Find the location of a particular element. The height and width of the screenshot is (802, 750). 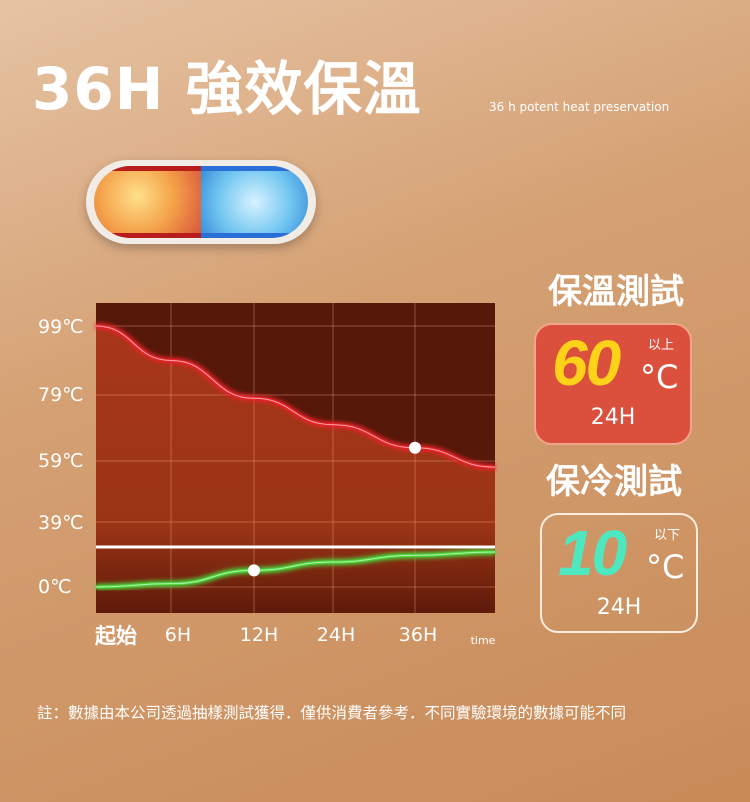

y-tick-label: 79℃ is located at coordinates (61, 395).